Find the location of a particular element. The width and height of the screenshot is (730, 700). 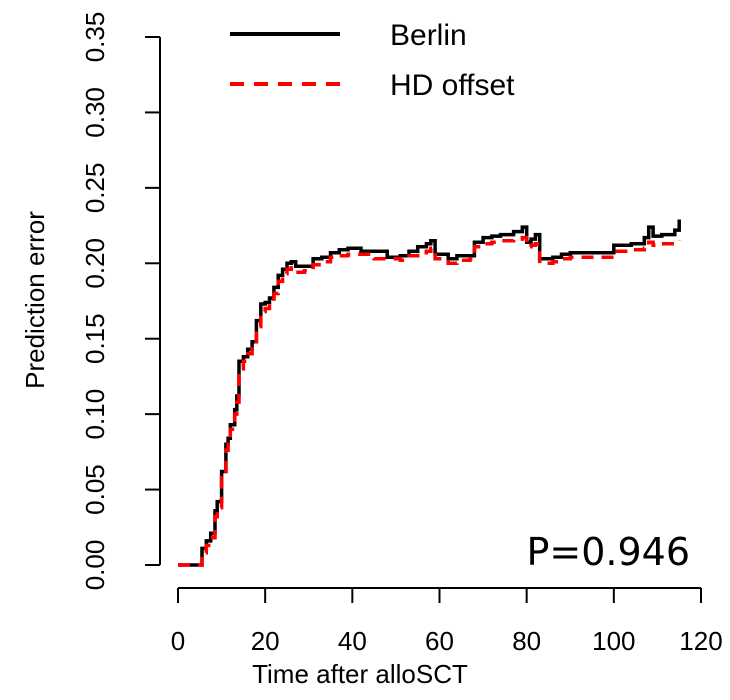

y-tick-label: 0.20 is located at coordinates (95, 263).